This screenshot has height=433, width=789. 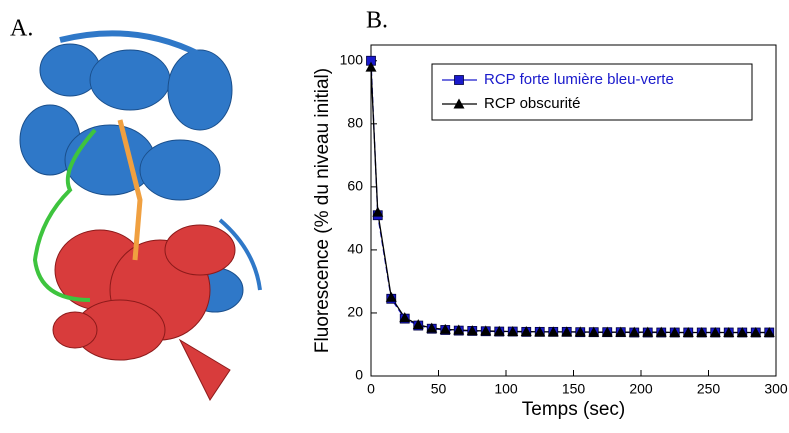 I want to click on y-tick-label: 20, so click(x=355, y=312).